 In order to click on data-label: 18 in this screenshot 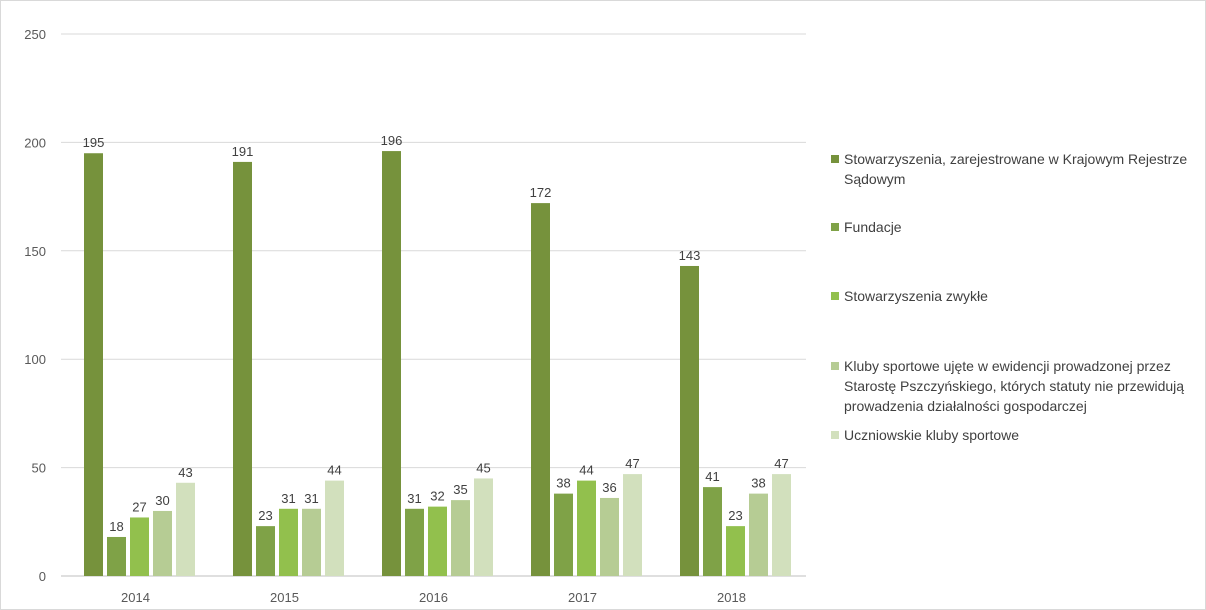, I will do `click(116, 526)`.